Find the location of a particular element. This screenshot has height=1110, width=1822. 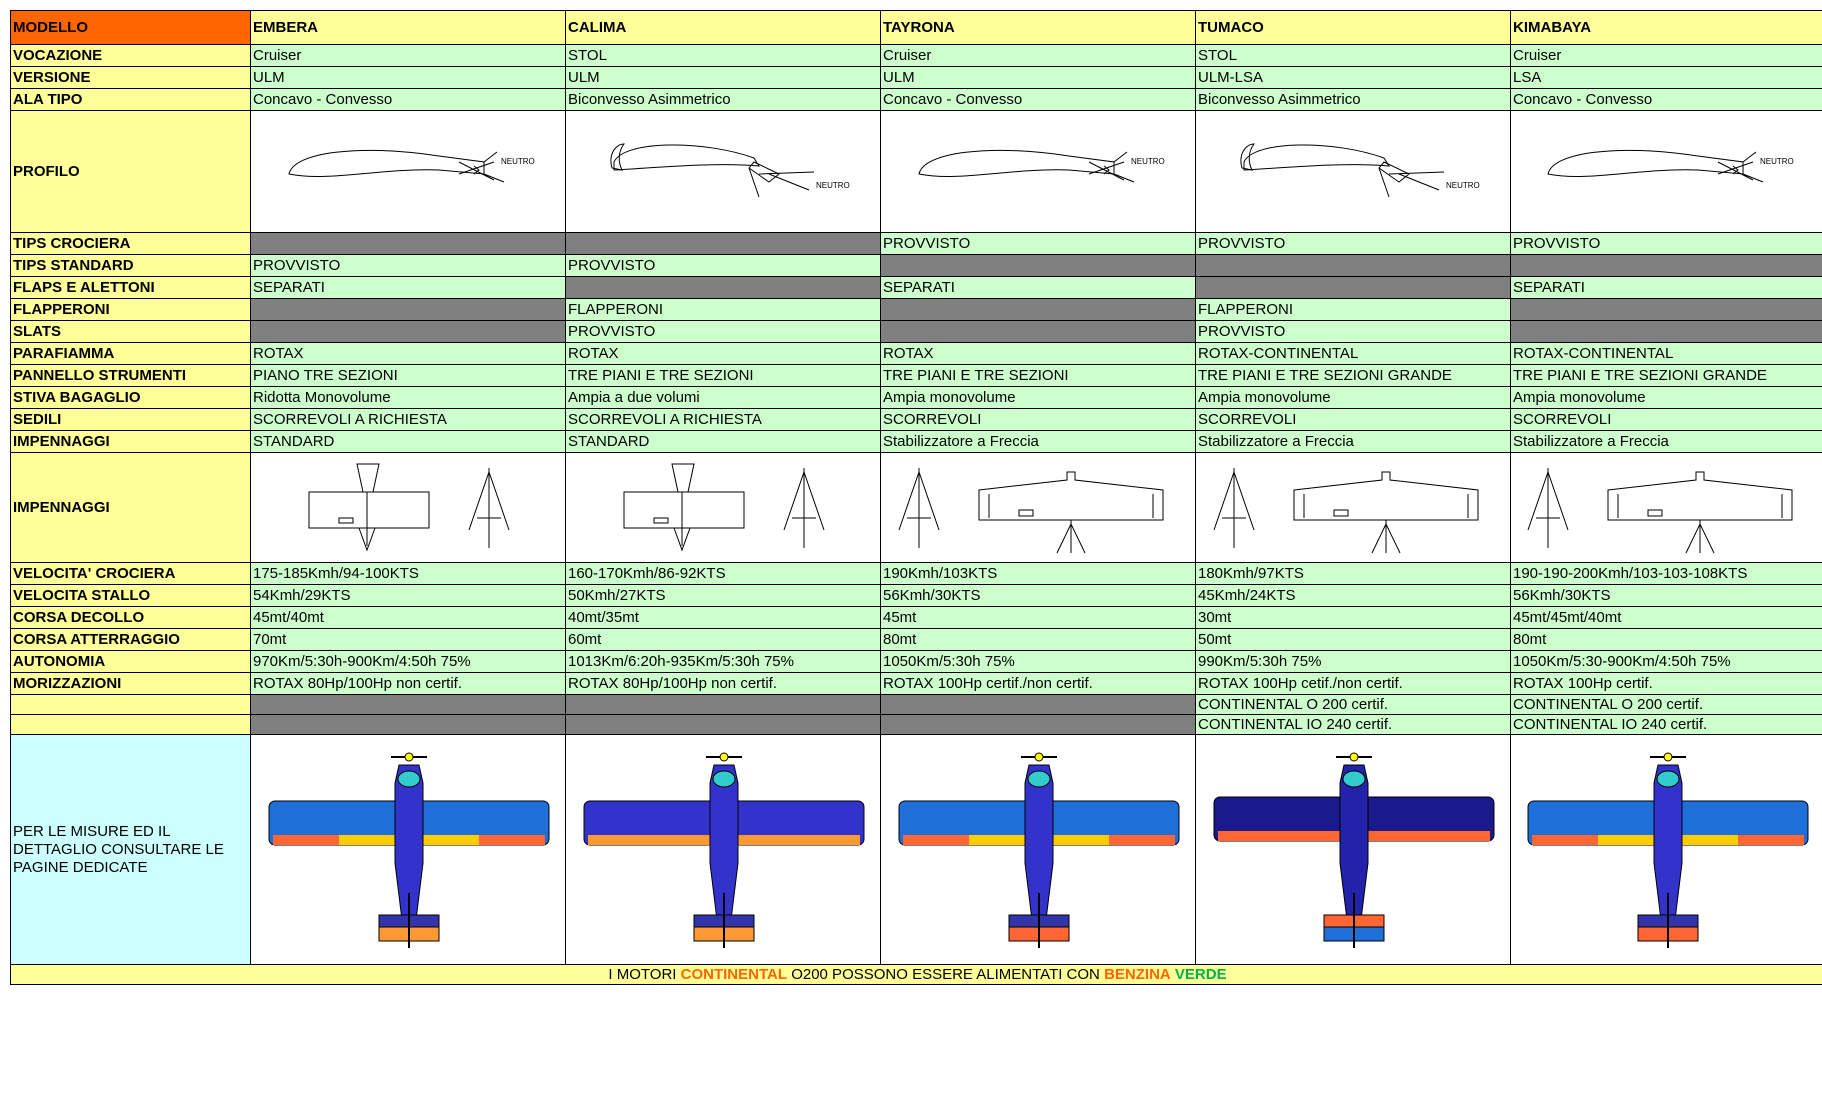

row-vocazione: VOCAZIONE Cruiser STOL Cruiser STOL Cruiser is located at coordinates (916, 55).